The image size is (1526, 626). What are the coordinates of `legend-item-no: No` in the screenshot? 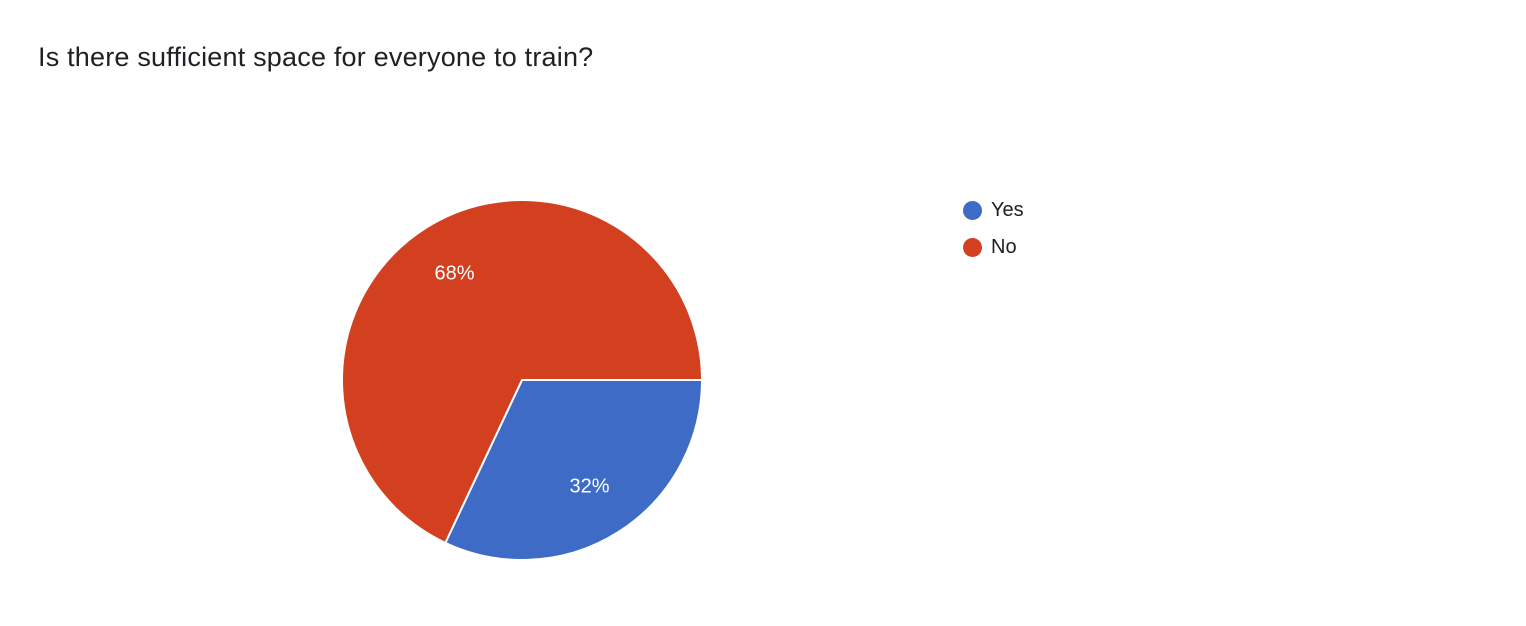 It's located at (993, 247).